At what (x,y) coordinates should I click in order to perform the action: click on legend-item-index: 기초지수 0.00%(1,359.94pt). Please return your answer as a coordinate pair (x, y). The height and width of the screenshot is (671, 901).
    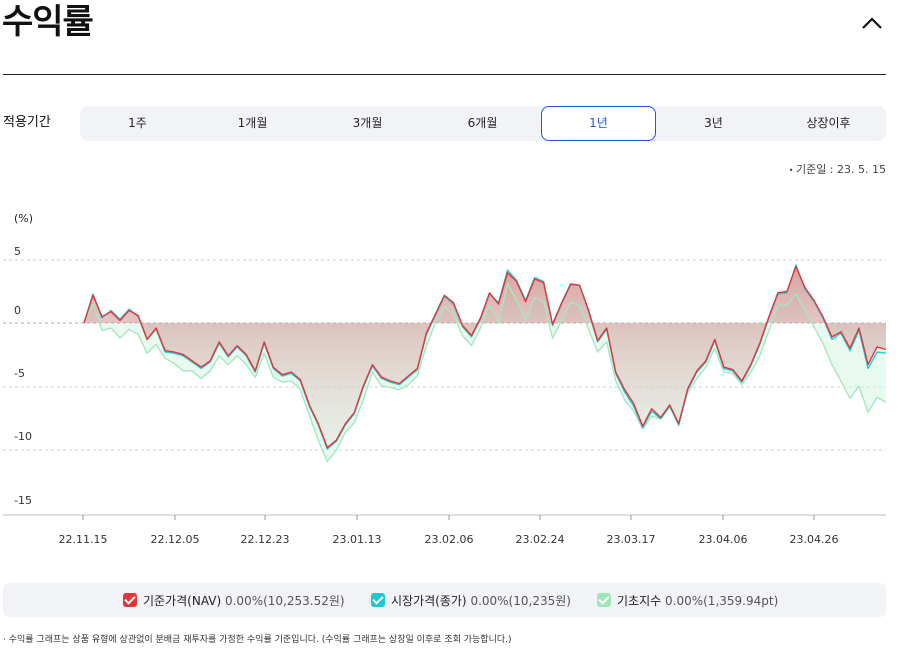
    Looking at the image, I should click on (687, 600).